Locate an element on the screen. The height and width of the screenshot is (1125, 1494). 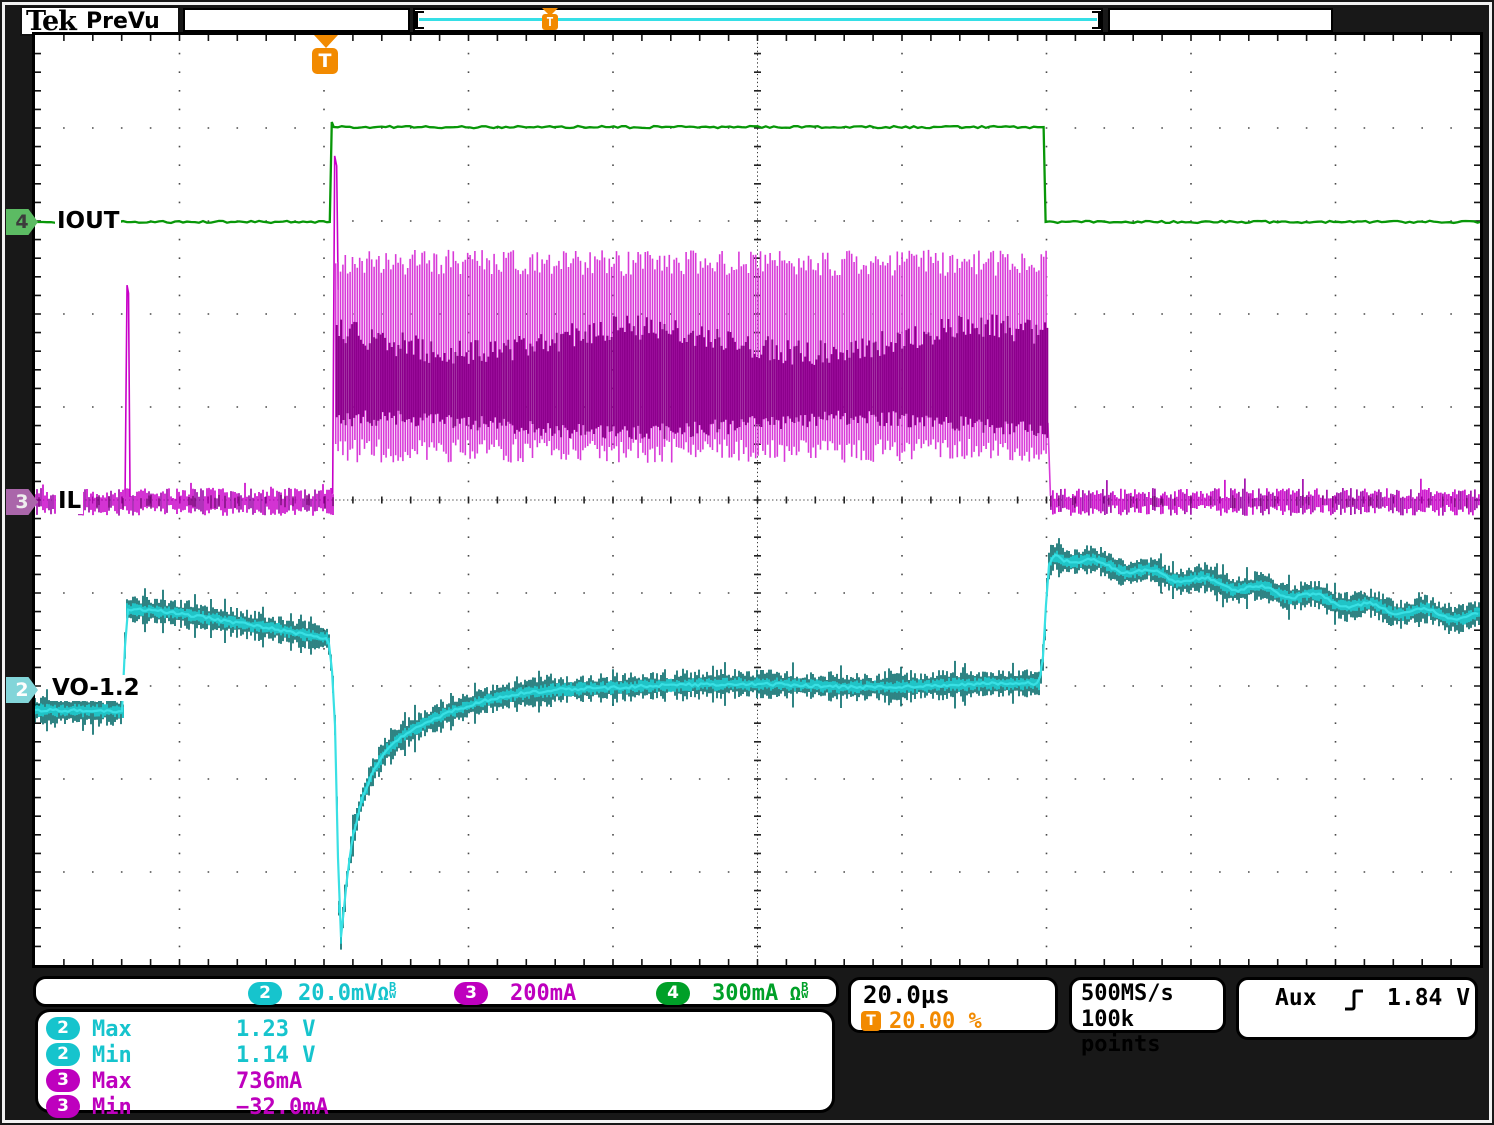
trace-label-iout: IOUT is located at coordinates (88, 221).